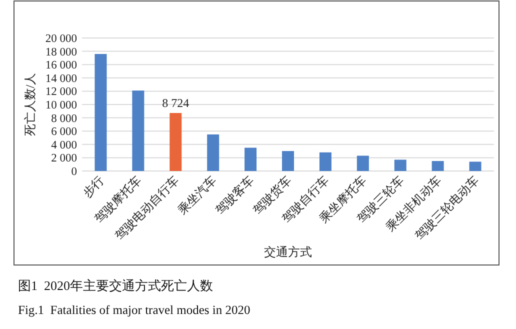 The width and height of the screenshot is (516, 329). Describe the element at coordinates (61, 39) in the screenshot. I see `y-tick-label: 20 000` at that location.